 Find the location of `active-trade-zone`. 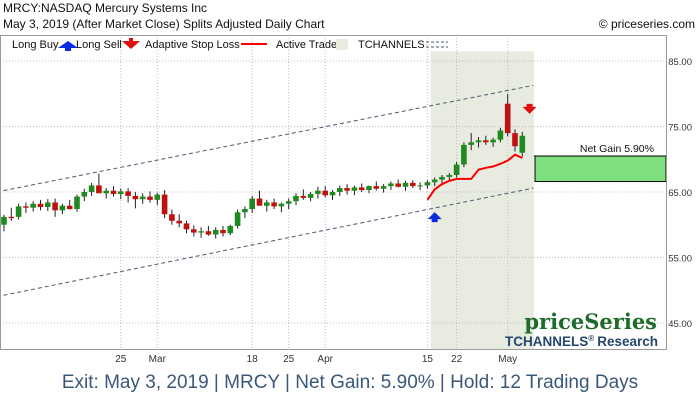

active-trade-zone is located at coordinates (482, 200).